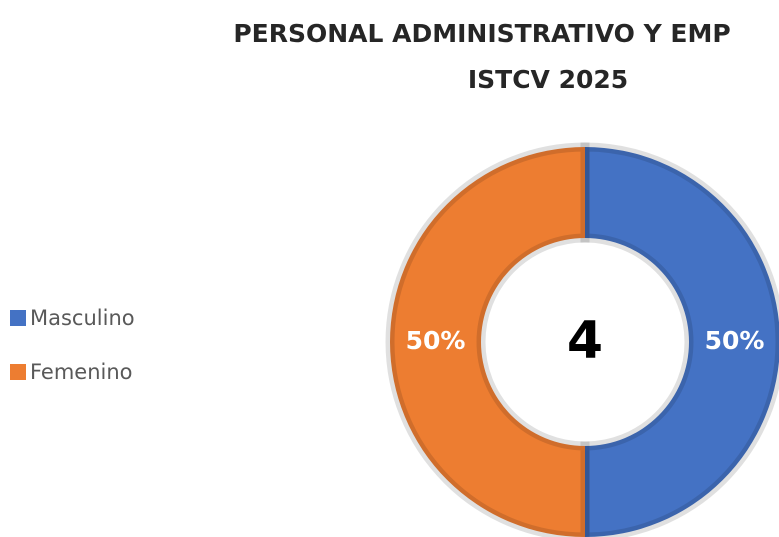 The image size is (779, 537). What do you see at coordinates (585, 341) in the screenshot?
I see `center-label: 4` at bounding box center [585, 341].